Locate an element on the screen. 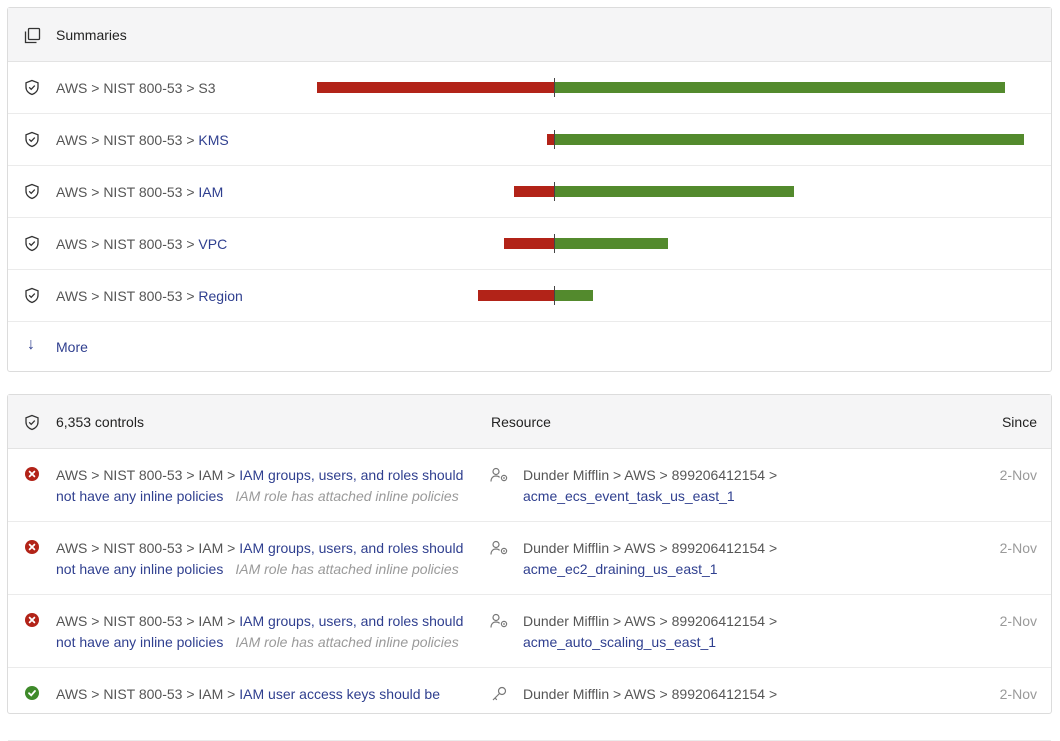 The width and height of the screenshot is (1060, 741). controls-header: 6,353 controls Resource Since is located at coordinates (529, 422).